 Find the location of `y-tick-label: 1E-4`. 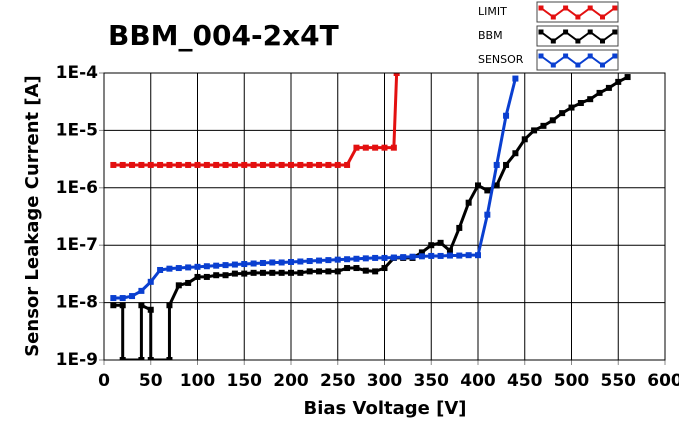

y-tick-label: 1E-4 is located at coordinates (77, 73).